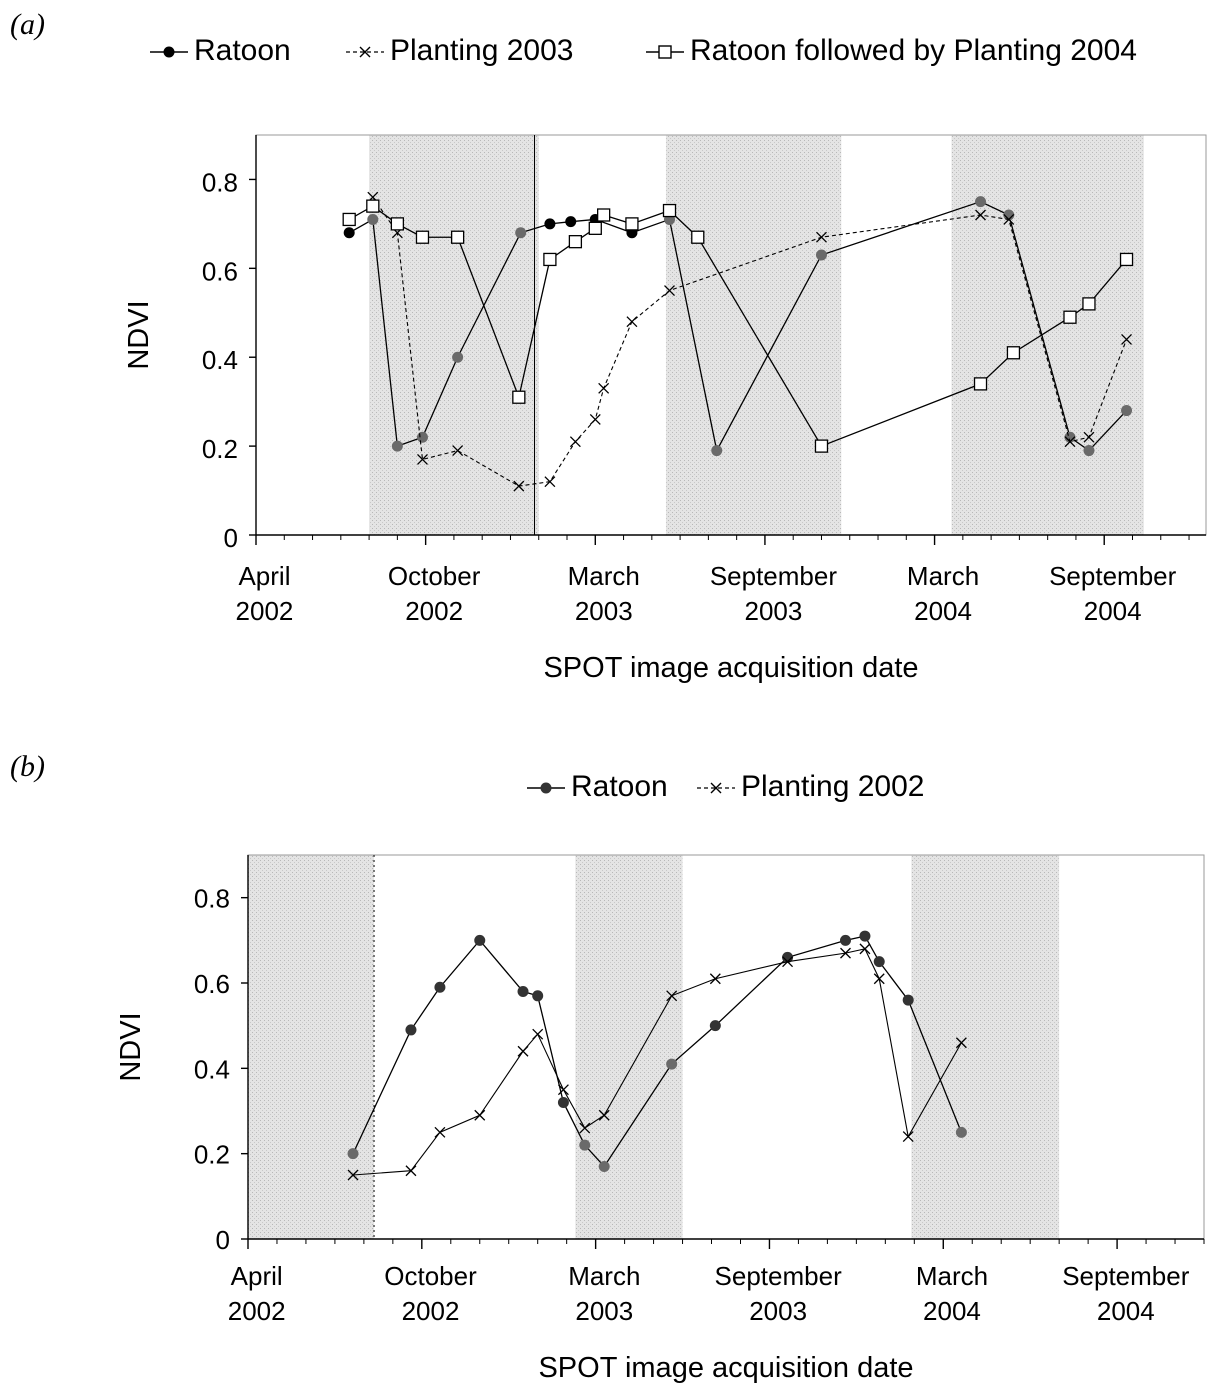 Image resolution: width=1211 pixels, height=1387 pixels. What do you see at coordinates (777, 788) in the screenshot?
I see `panel-b-legend: Ratoon Planting 2002` at bounding box center [777, 788].